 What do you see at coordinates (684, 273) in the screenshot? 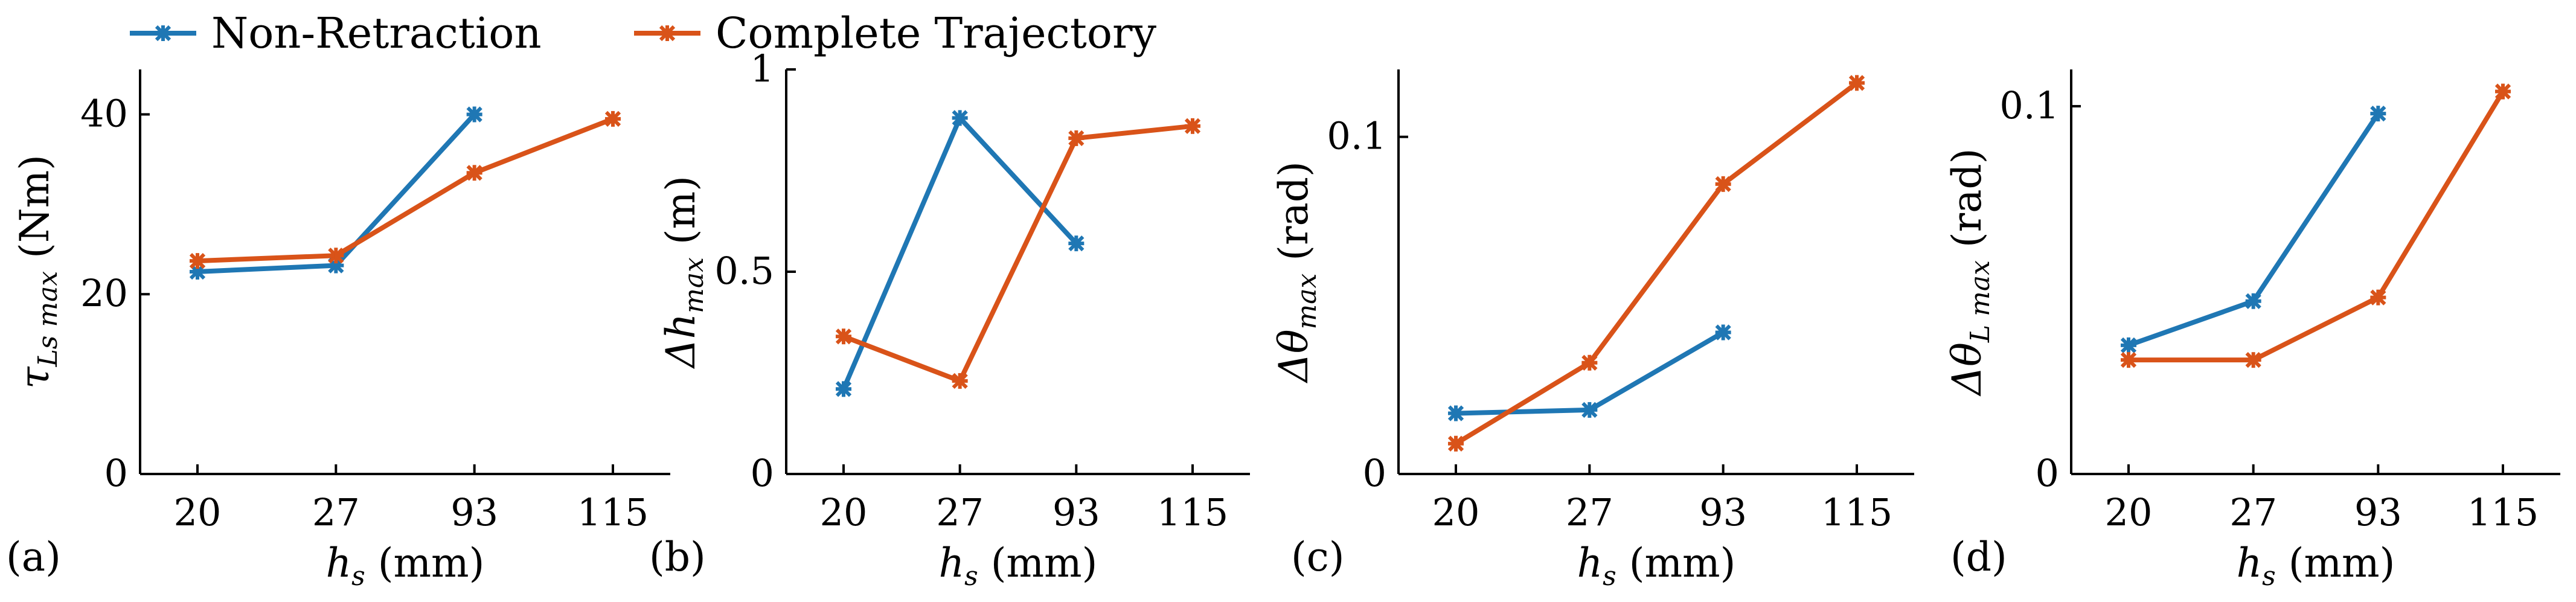
I see `y-axis-label: Δhmax (m)` at bounding box center [684, 273].